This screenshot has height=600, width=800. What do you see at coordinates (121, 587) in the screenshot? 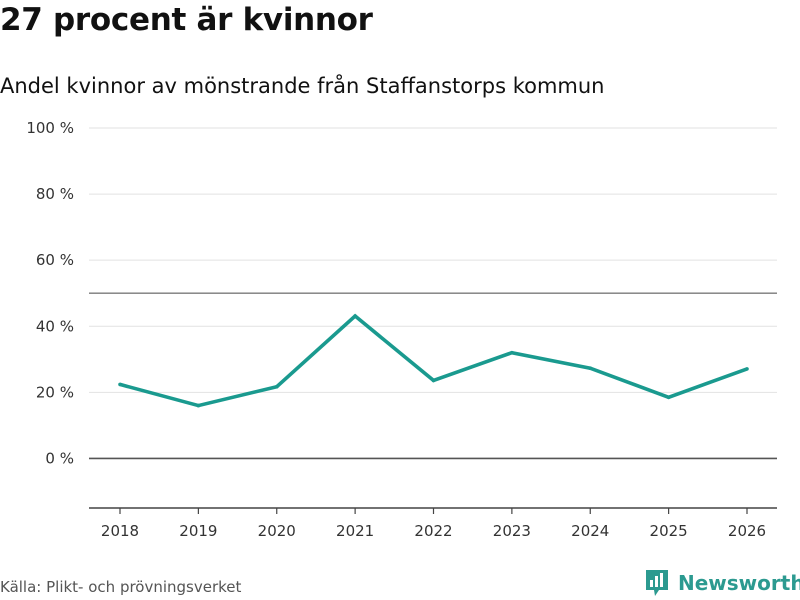
I see `source-note: Källa: Plikt- och prövningsverket` at bounding box center [121, 587].